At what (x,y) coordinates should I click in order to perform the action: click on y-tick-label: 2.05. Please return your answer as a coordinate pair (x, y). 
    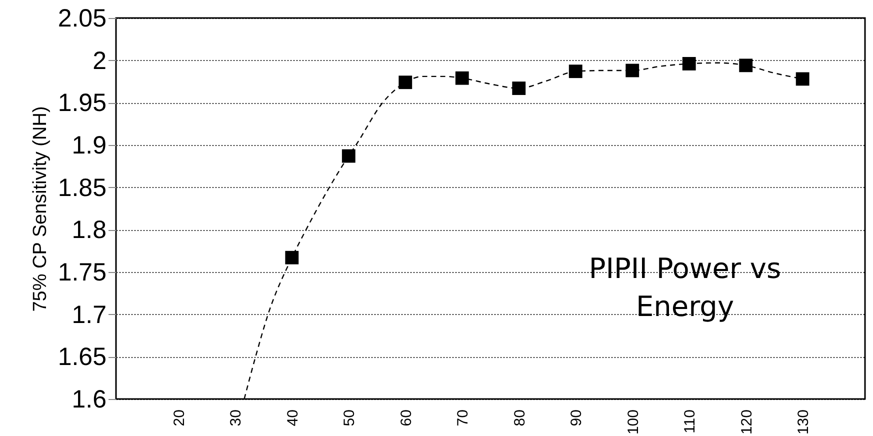
    Looking at the image, I should click on (82, 18).